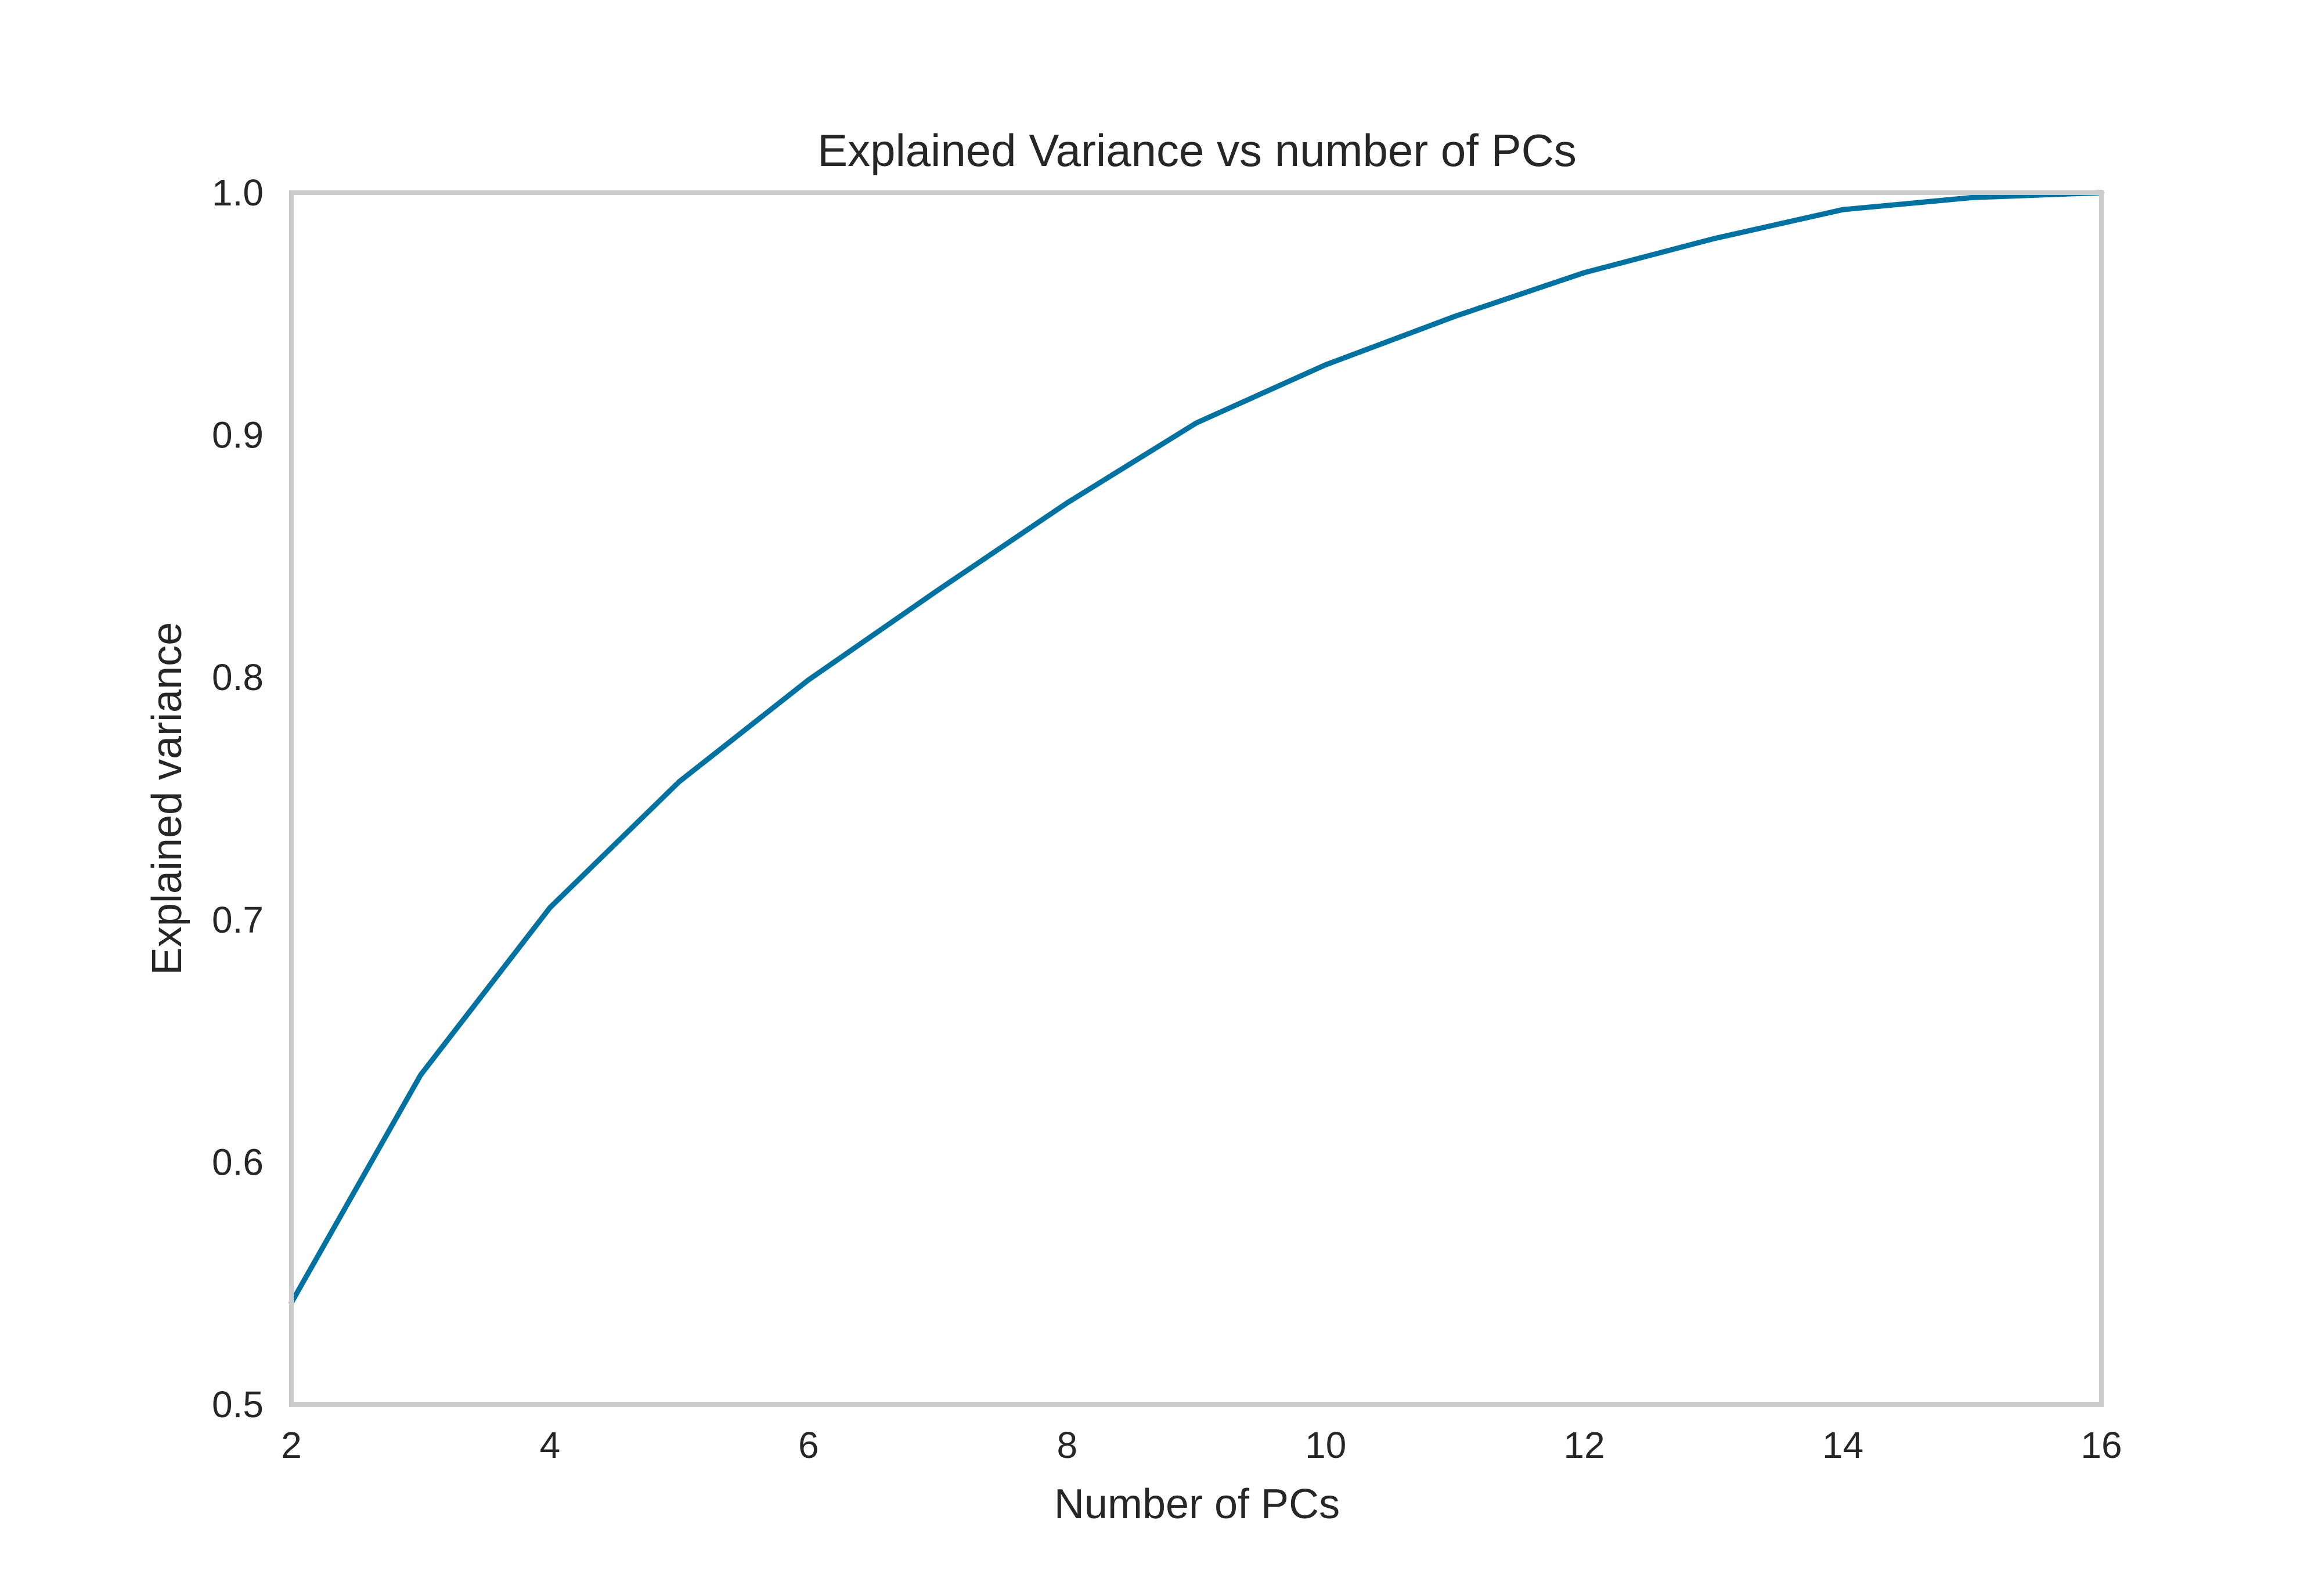 Image resolution: width=2322 pixels, height=1596 pixels. I want to click on x-tick-label: 2, so click(291, 1445).